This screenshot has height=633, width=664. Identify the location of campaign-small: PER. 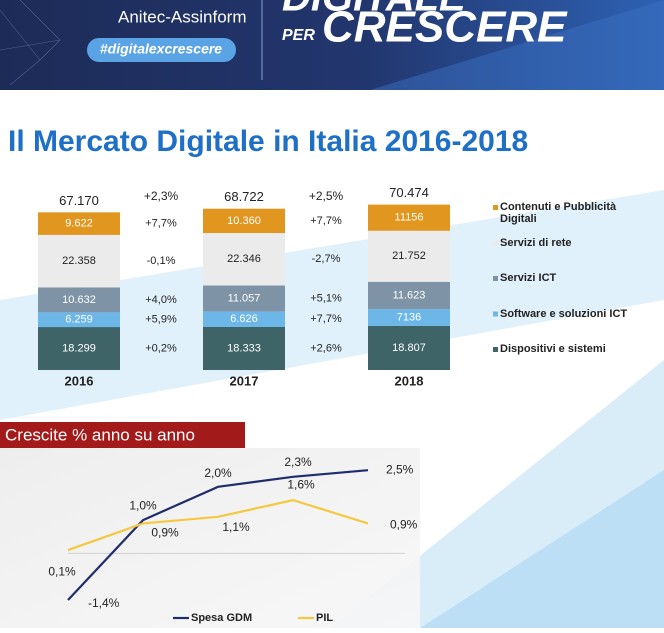
(298, 35).